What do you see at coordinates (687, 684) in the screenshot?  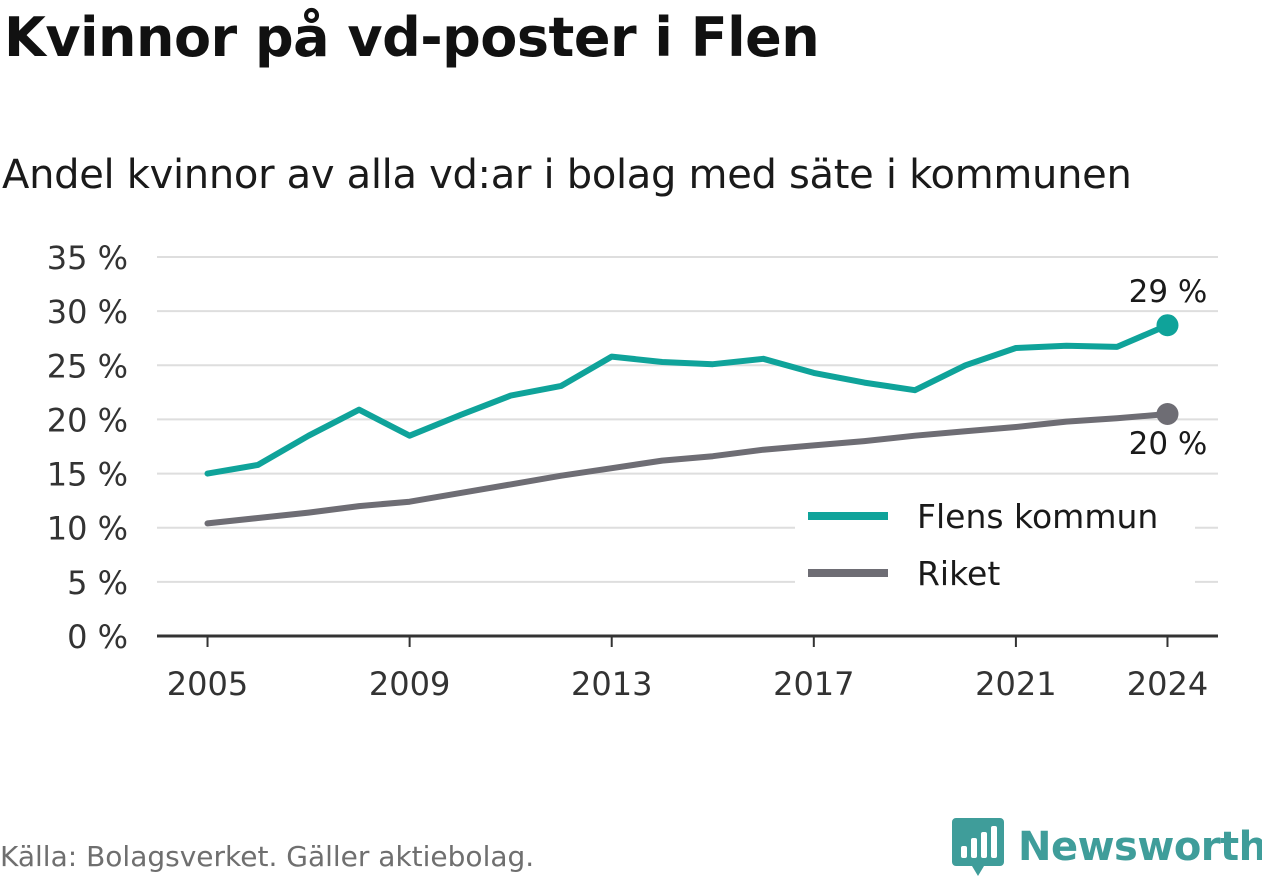 I see `x-axis-tick-labels: 2005 2009 2013 2017 2021 2024` at bounding box center [687, 684].